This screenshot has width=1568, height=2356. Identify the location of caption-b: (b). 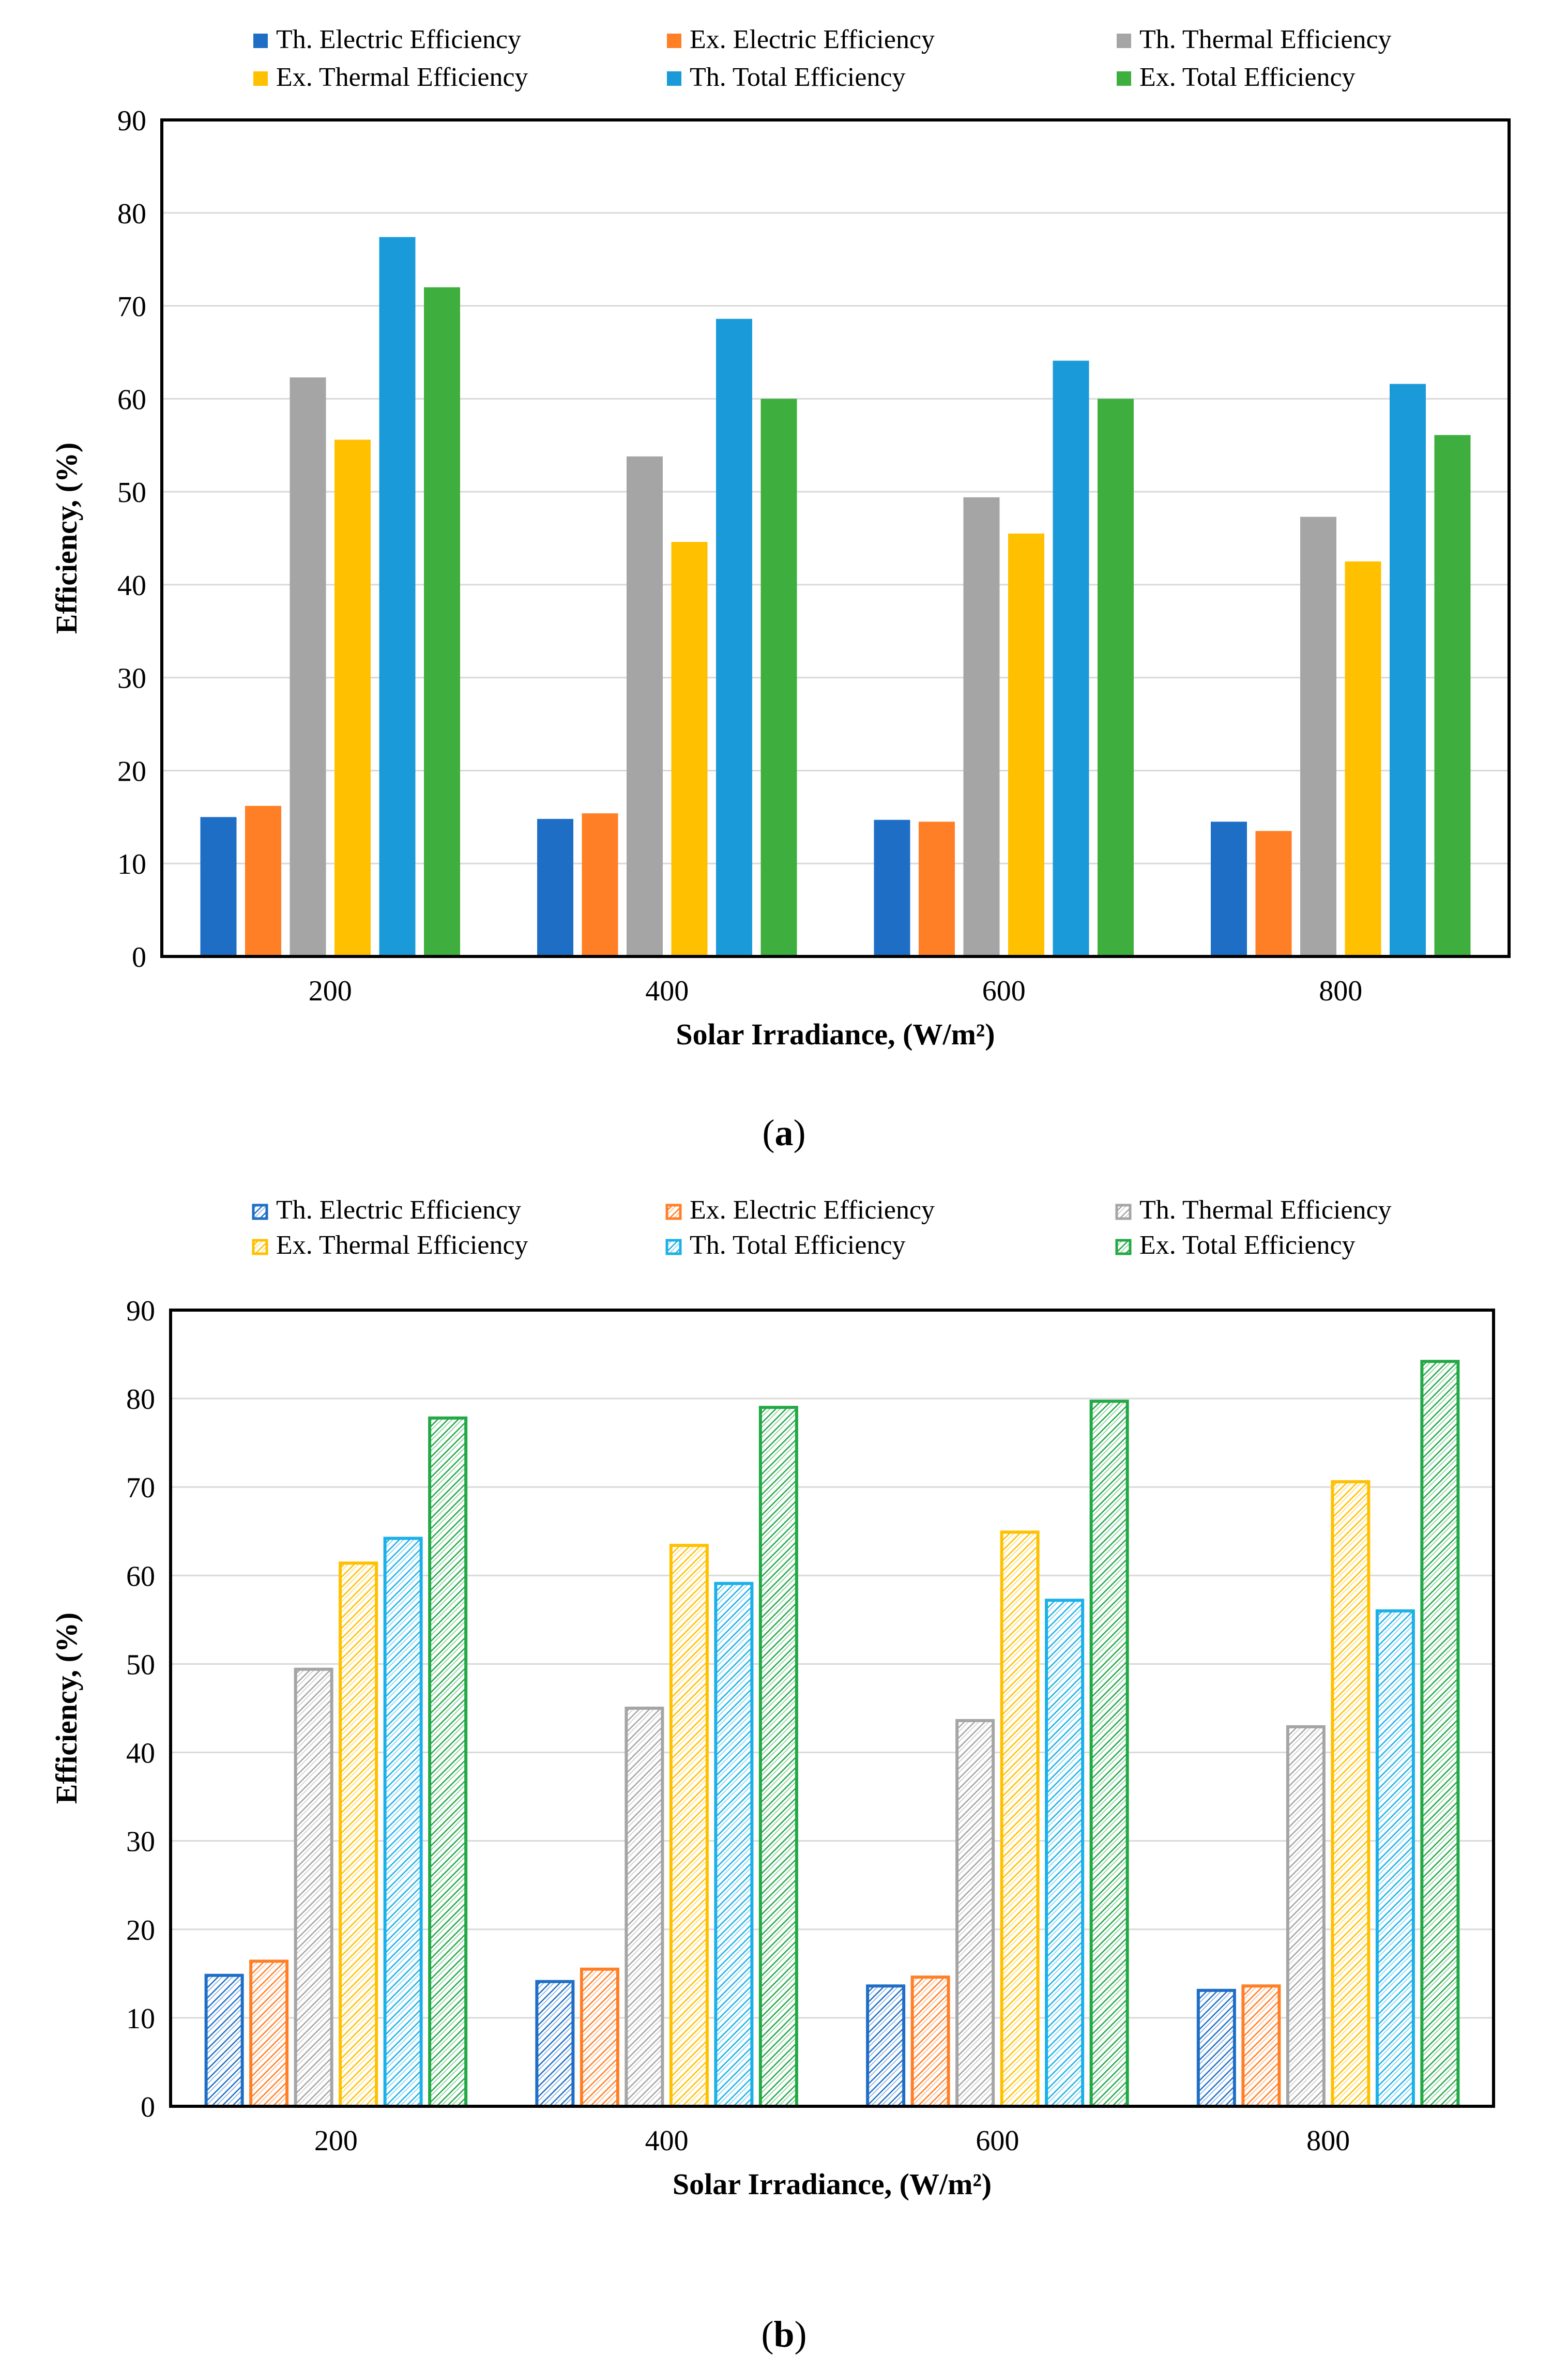
(784, 2334).